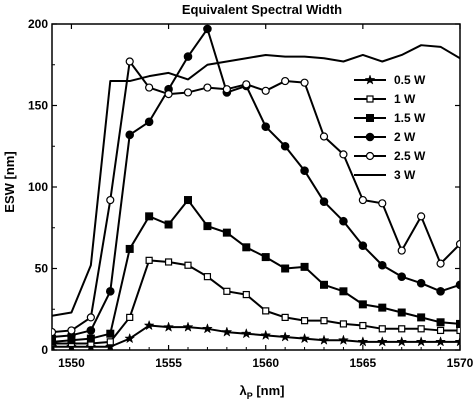 Image resolution: width=474 pixels, height=404 pixels. What do you see at coordinates (370, 137) in the screenshot?
I see `legend-marker-2-w` at bounding box center [370, 137].